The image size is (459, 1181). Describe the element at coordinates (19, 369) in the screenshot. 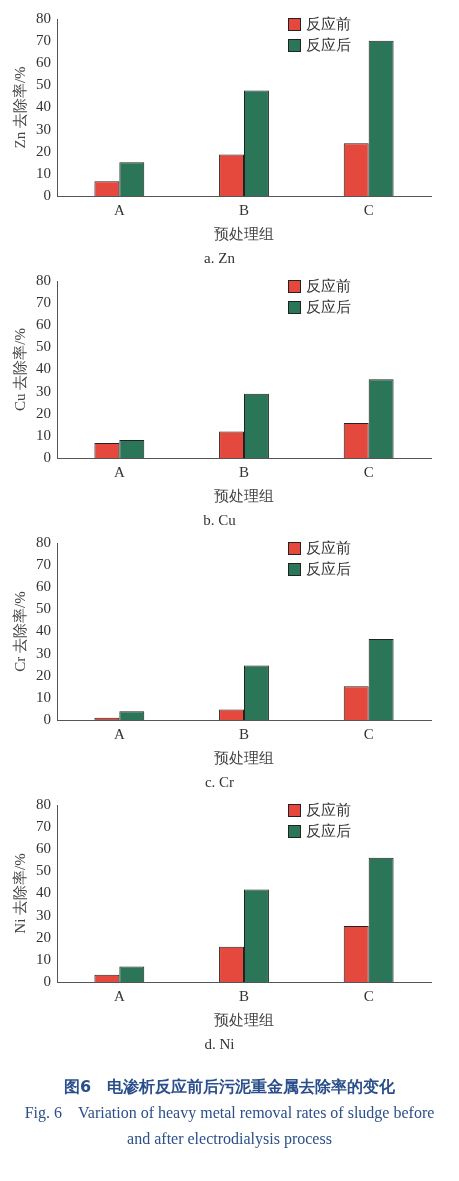

I see `y-axis-title: Cu 去除率/%` at that location.